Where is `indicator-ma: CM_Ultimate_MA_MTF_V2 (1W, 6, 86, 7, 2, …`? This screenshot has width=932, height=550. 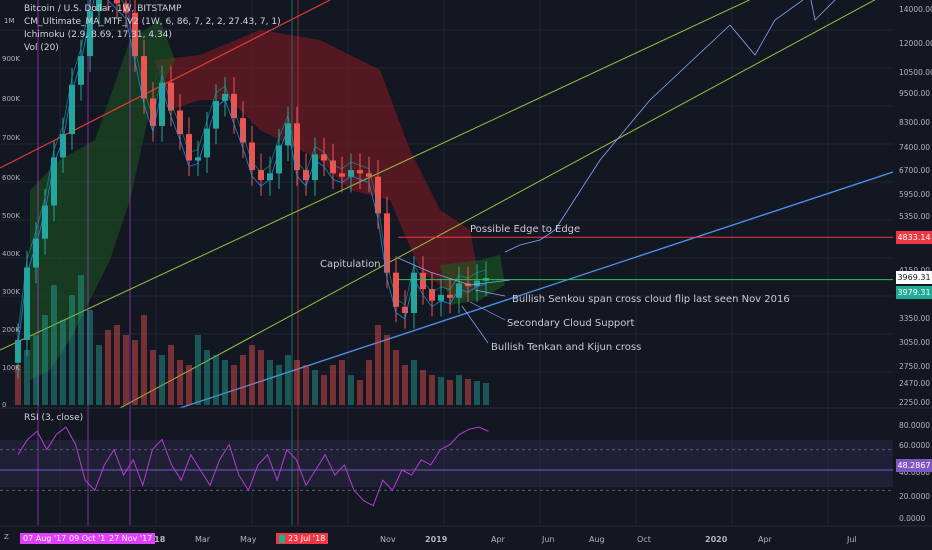 indicator-ma: CM_Ultimate_MA_MTF_V2 (1W, 6, 86, 7, 2, … is located at coordinates (152, 22).